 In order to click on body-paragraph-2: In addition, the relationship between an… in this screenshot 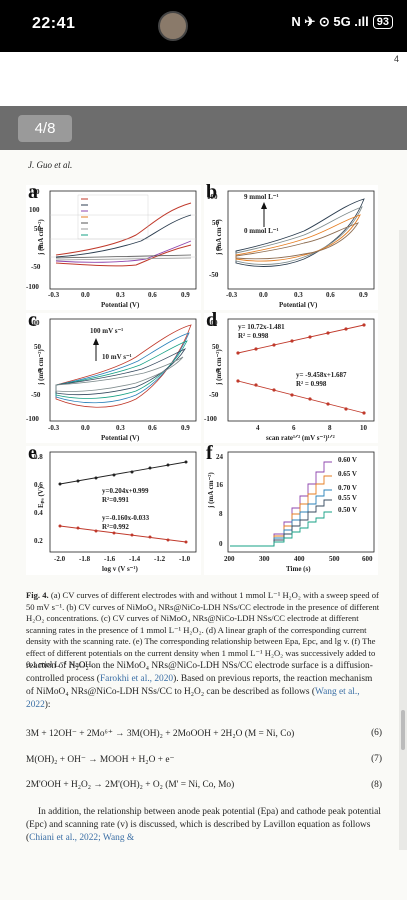, I will do `click(204, 825)`.